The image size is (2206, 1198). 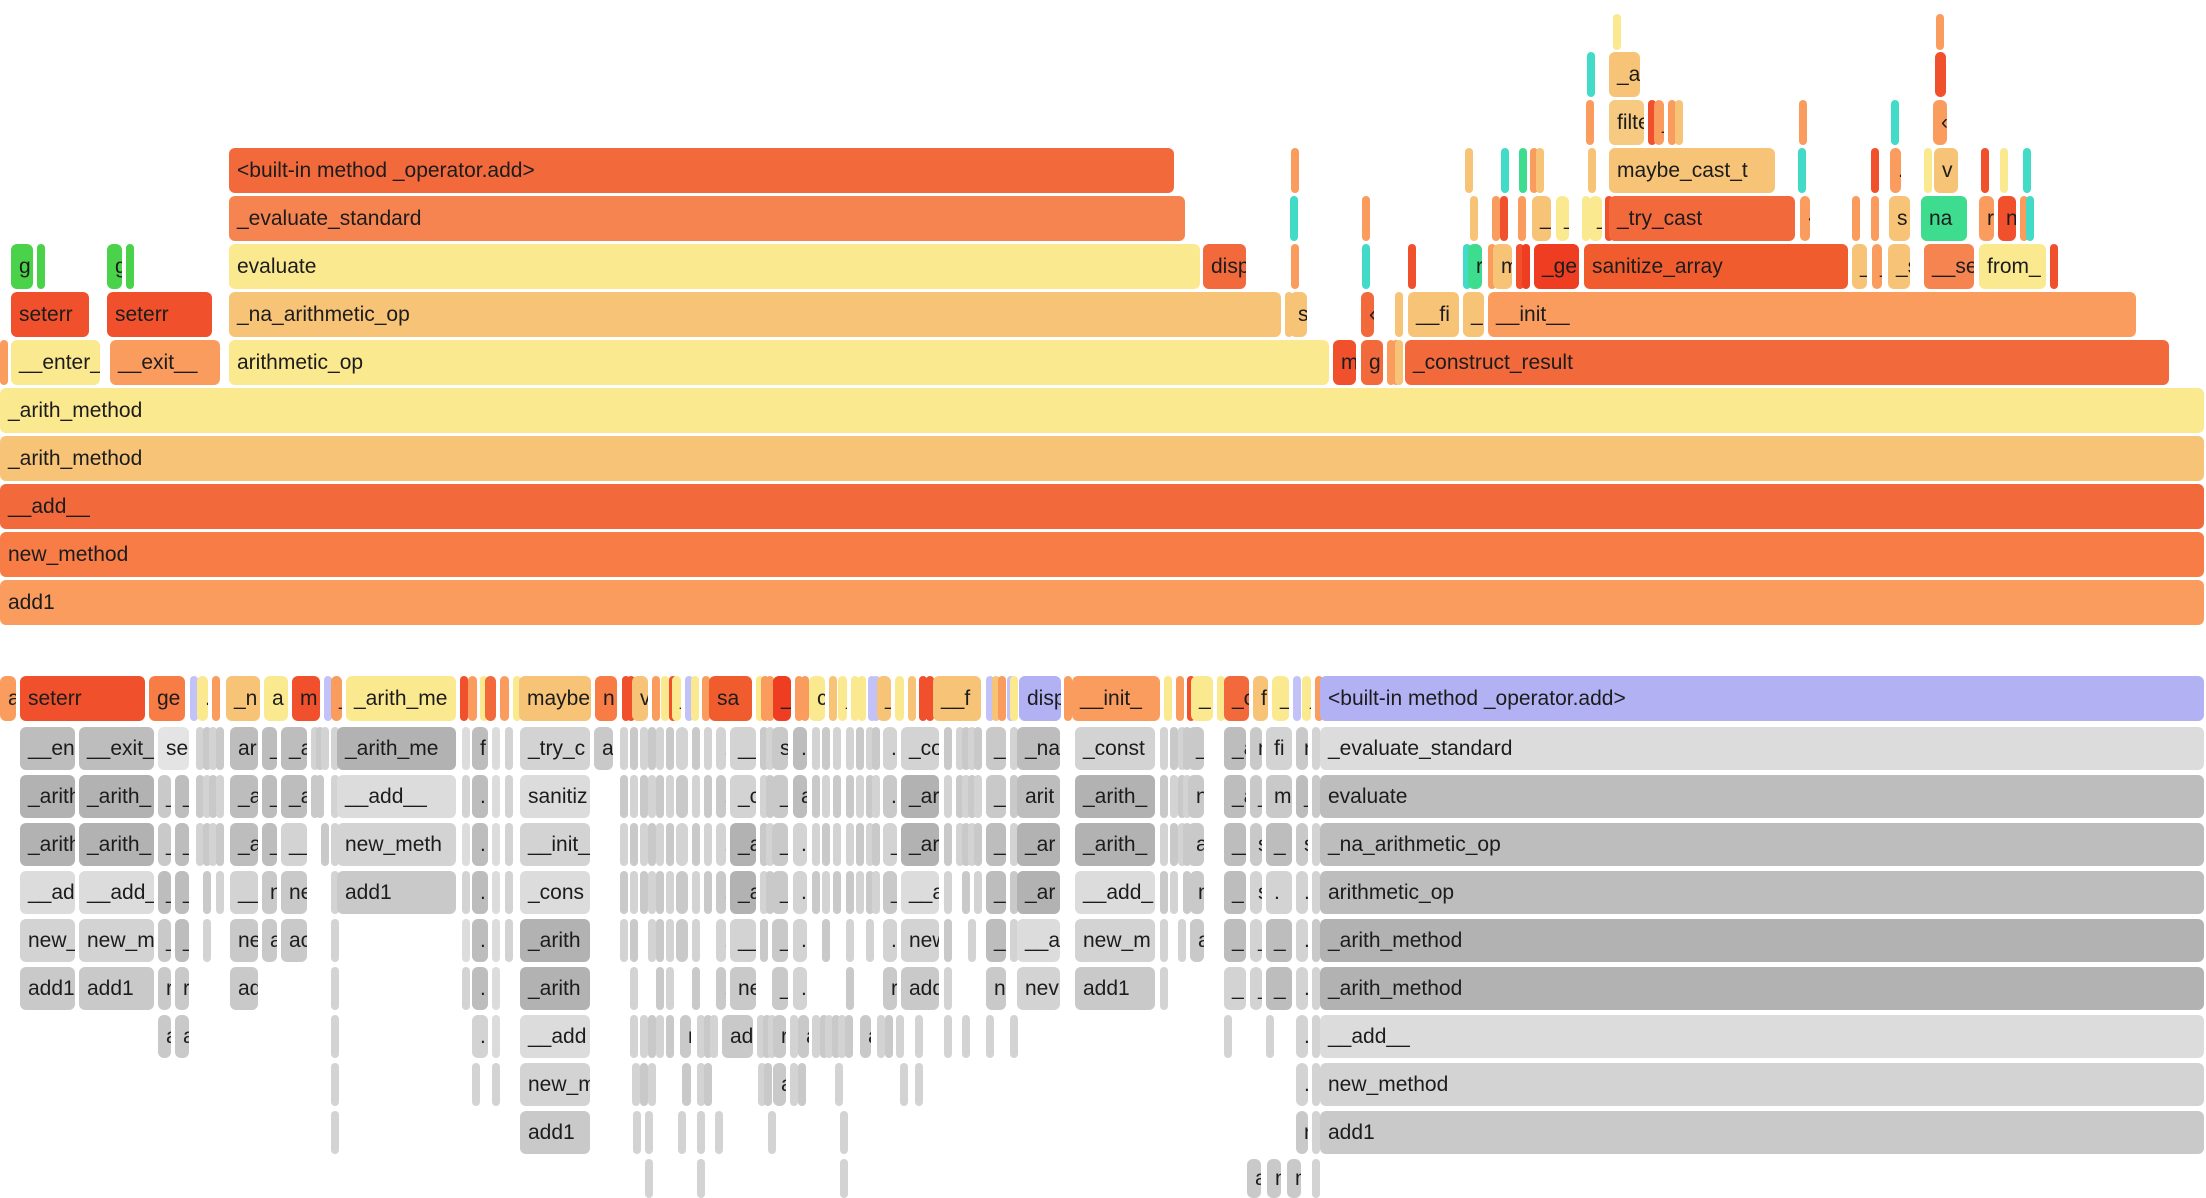 What do you see at coordinates (1556, 266) in the screenshot?
I see `flame-frame-_ge: _ge` at bounding box center [1556, 266].